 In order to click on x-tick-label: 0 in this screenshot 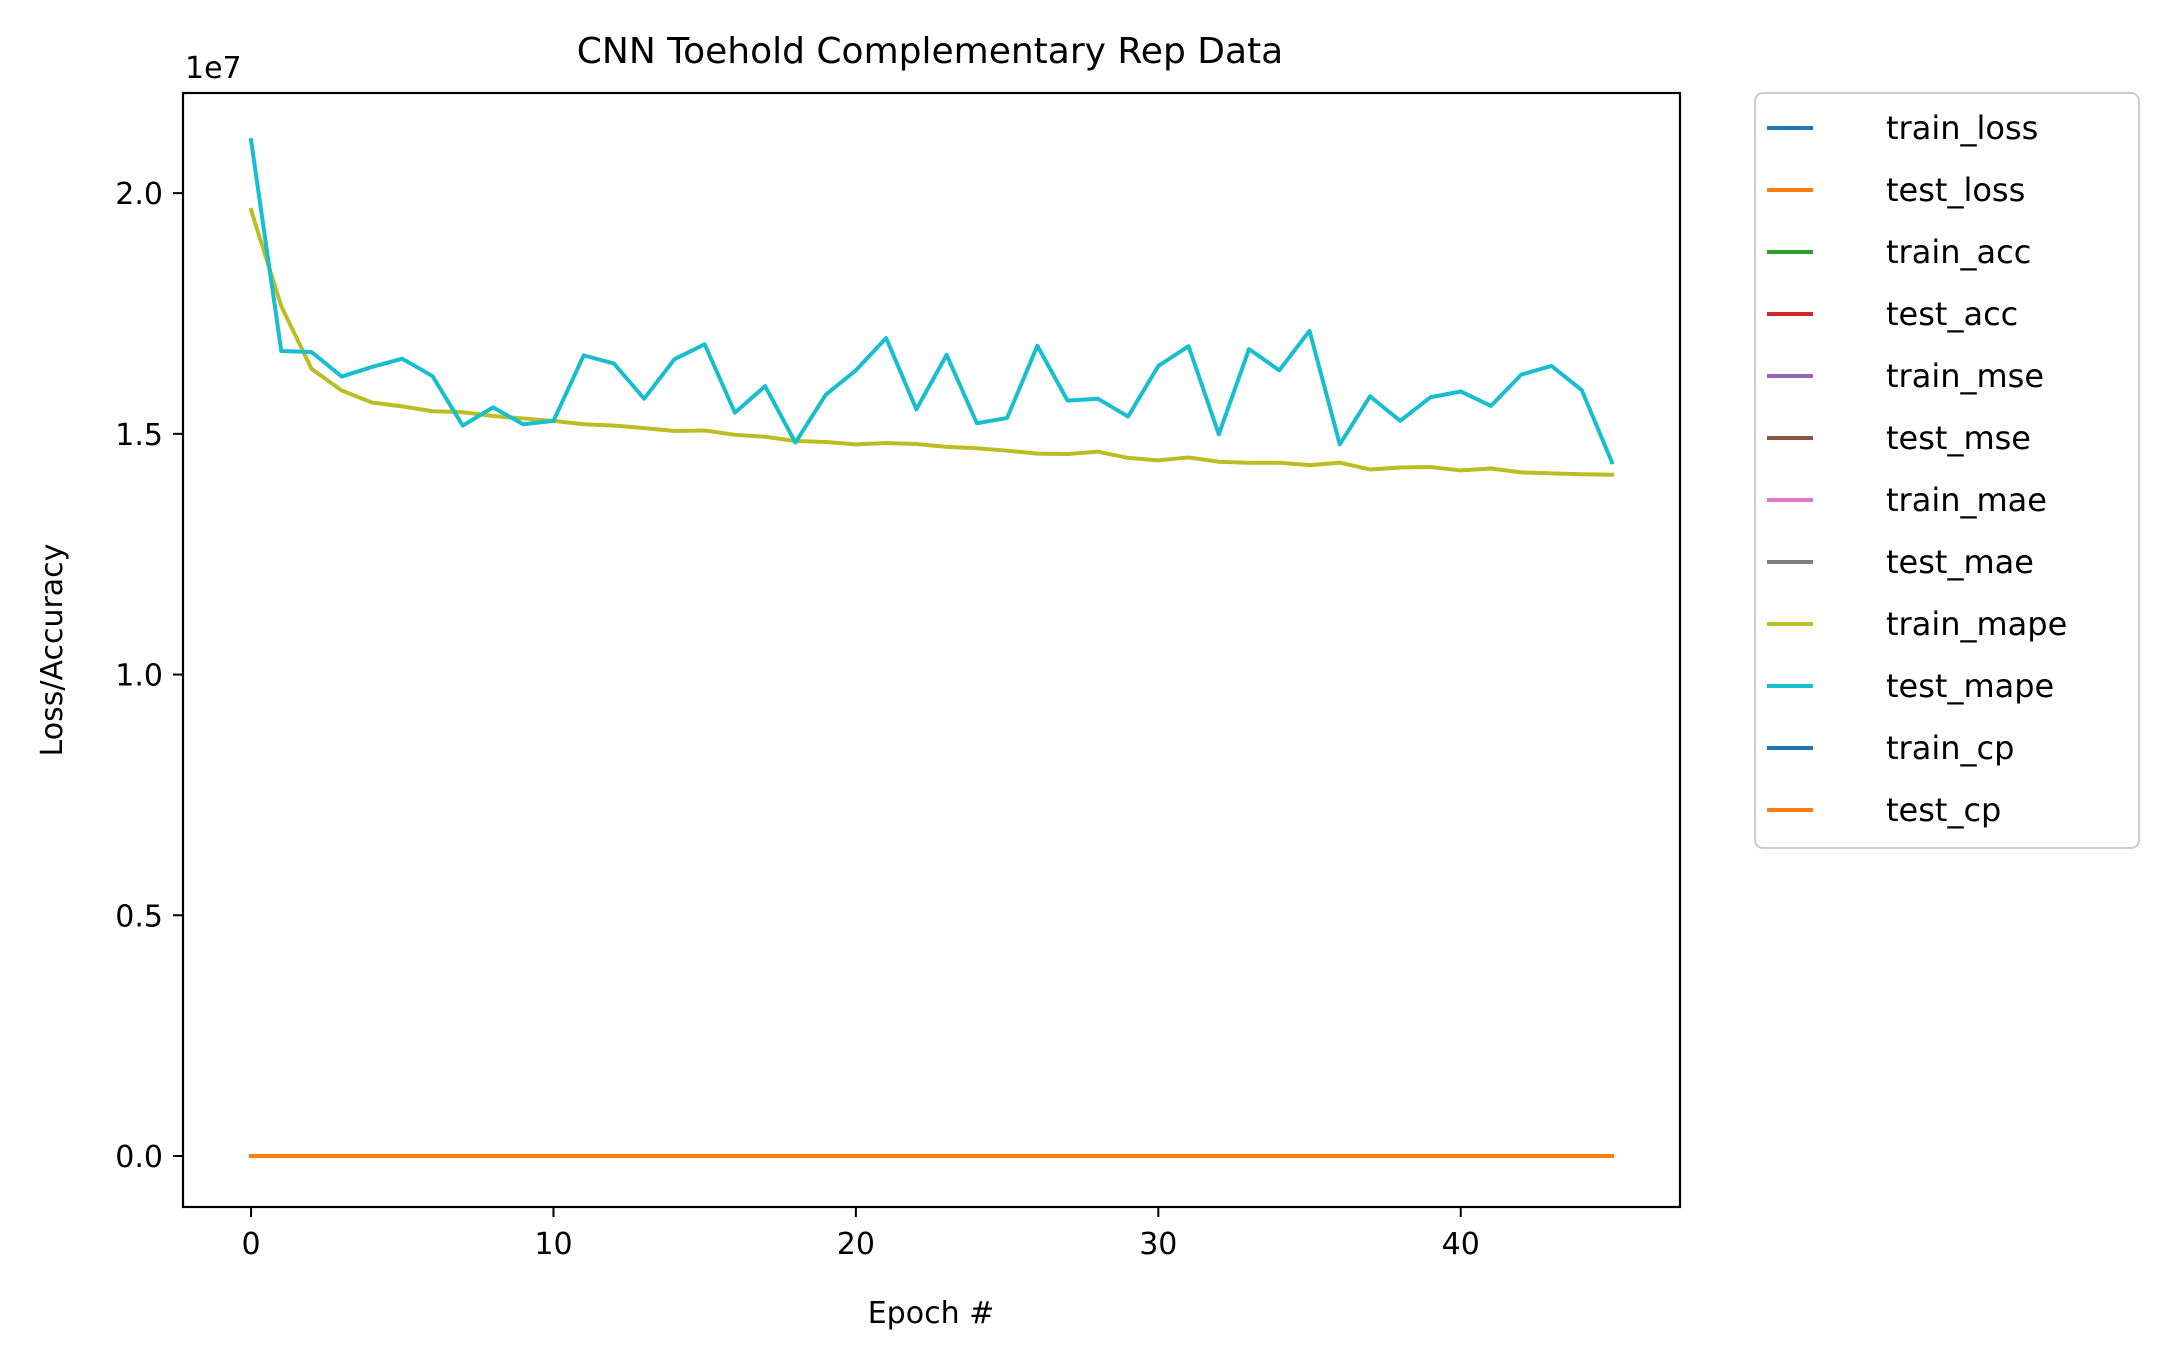, I will do `click(250, 1244)`.